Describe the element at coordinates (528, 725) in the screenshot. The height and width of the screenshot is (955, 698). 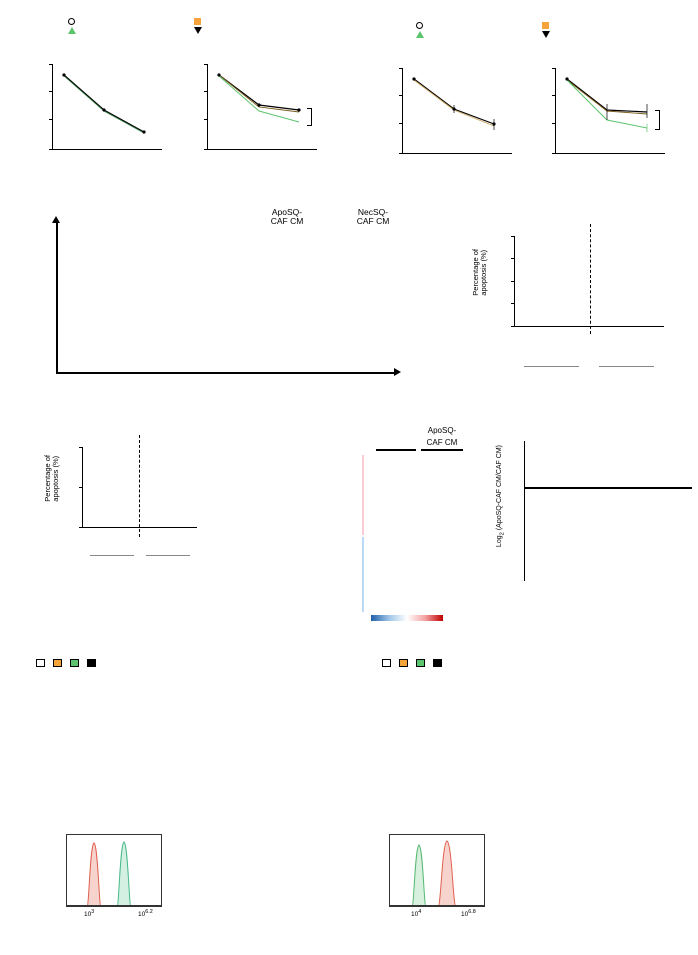
I see `panel-h` at that location.